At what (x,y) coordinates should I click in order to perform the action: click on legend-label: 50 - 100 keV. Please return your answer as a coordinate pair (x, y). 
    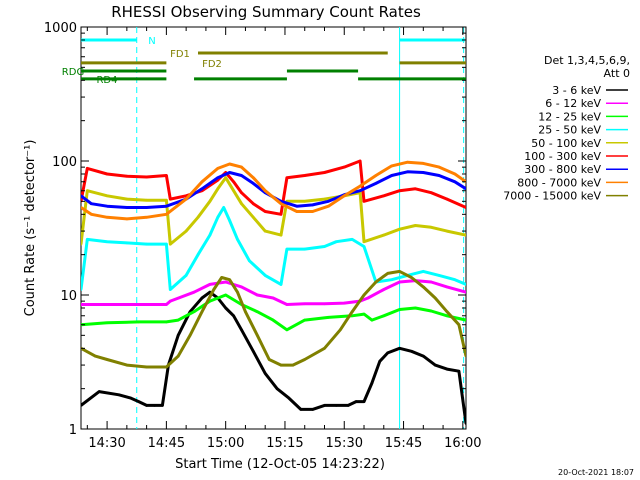
    Looking at the image, I should click on (566, 143).